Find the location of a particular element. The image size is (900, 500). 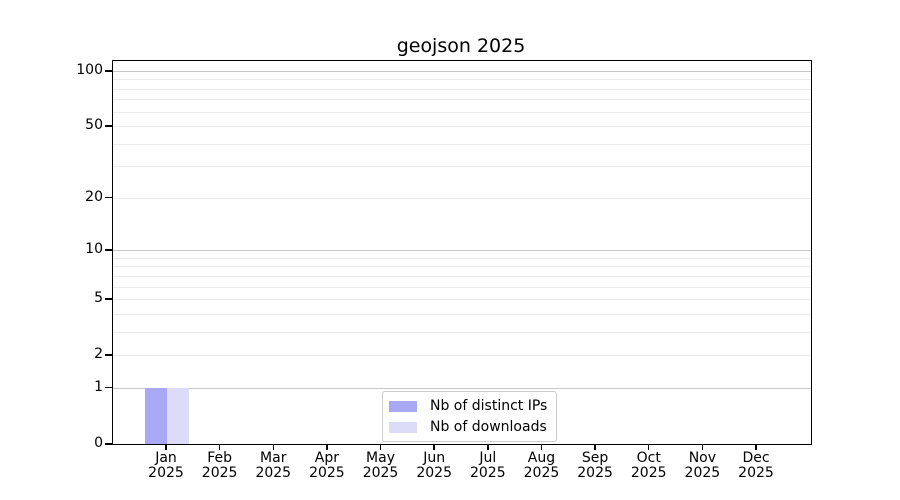

x-tick-label: Sep 2025 is located at coordinates (595, 466).